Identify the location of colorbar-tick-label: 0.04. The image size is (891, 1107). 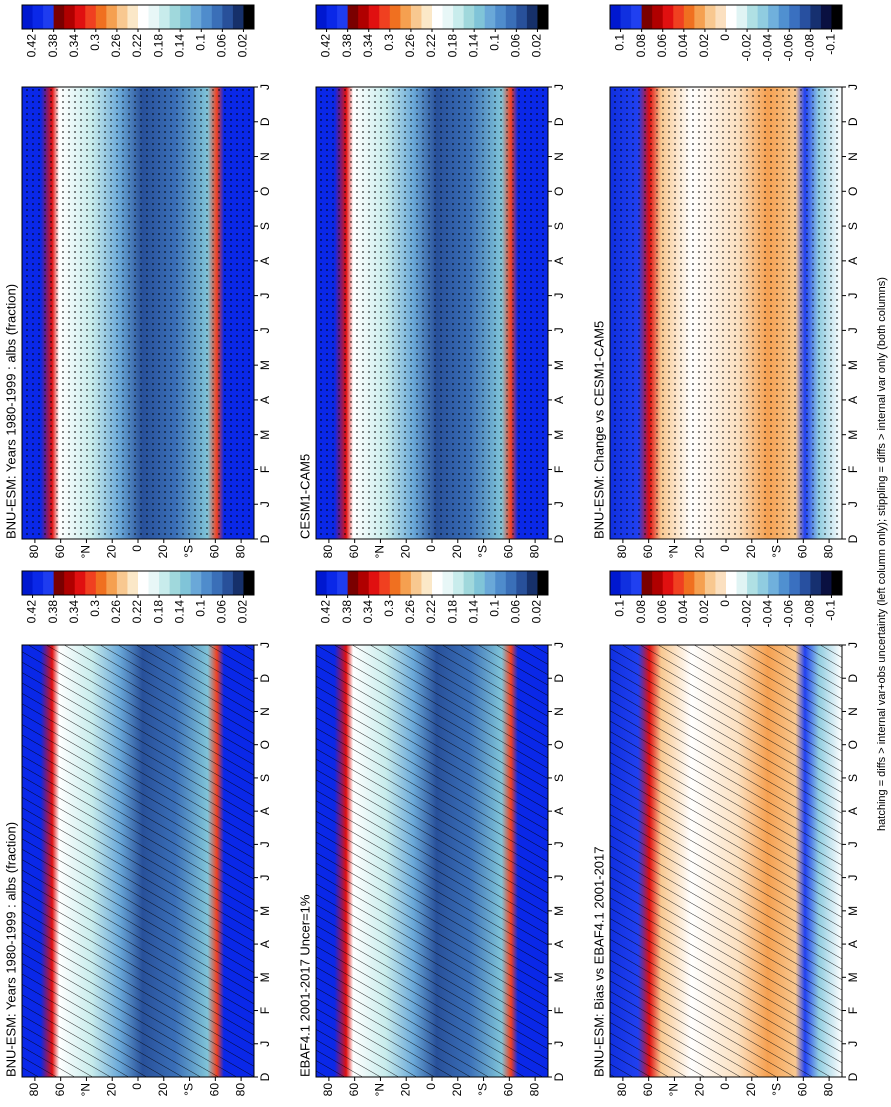
(683, 46).